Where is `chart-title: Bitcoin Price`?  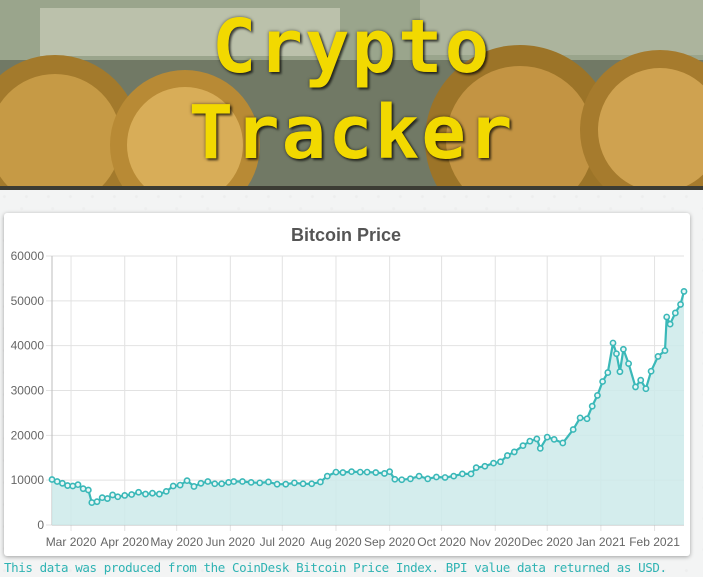
chart-title: Bitcoin Price is located at coordinates (346, 235).